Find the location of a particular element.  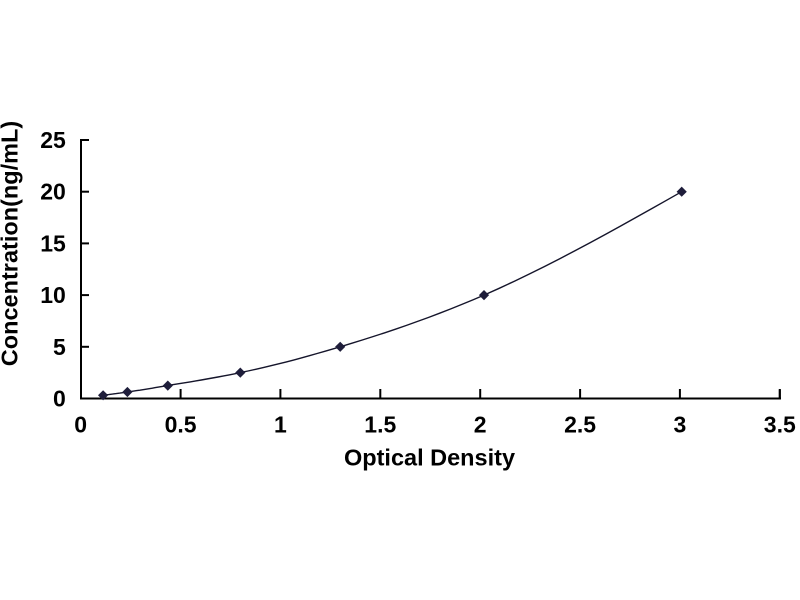

svg-text: Optical Density is located at coordinates (429, 458).